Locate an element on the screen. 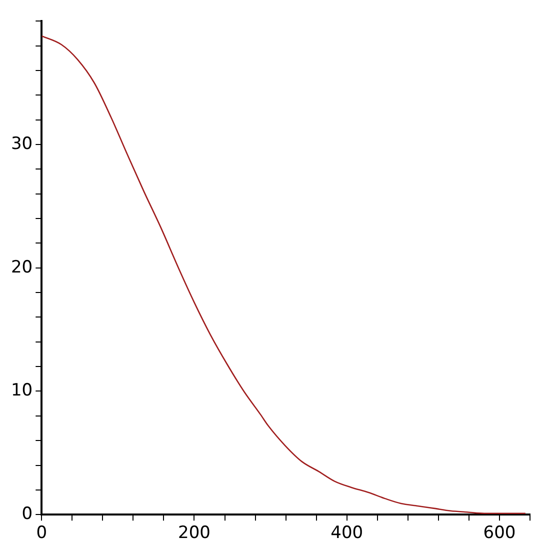 The image size is (550, 555). y-tick-label: 10 is located at coordinates (21, 390).